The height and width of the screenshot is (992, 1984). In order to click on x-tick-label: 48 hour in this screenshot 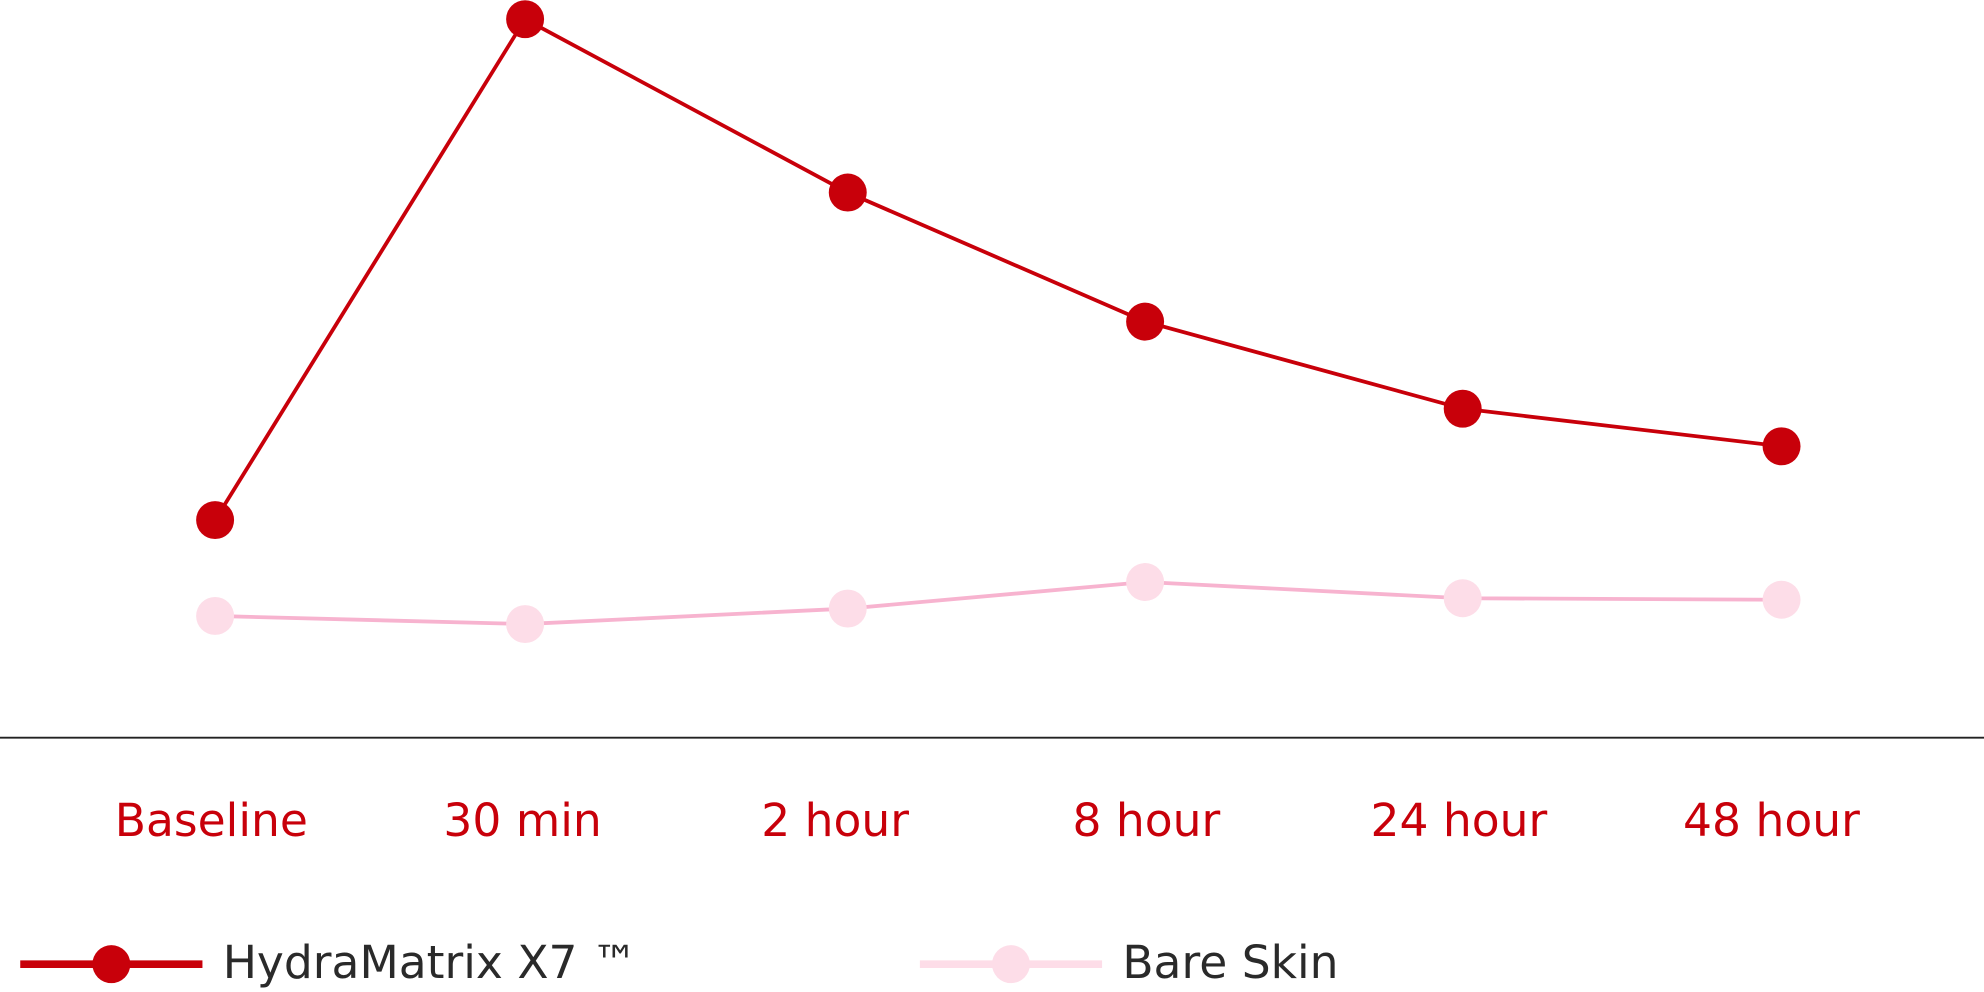, I will do `click(1771, 820)`.